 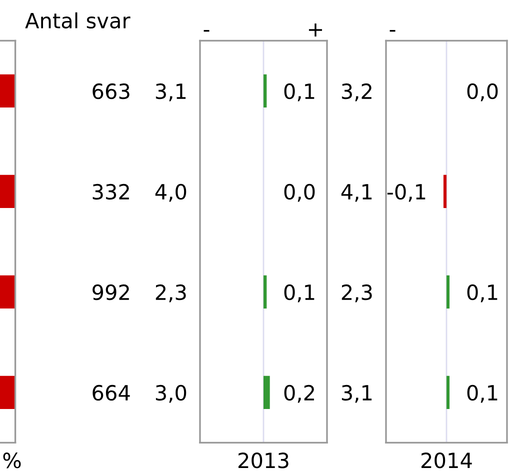 I want to click on y-tick-label: 4,1, so click(x=356, y=193).